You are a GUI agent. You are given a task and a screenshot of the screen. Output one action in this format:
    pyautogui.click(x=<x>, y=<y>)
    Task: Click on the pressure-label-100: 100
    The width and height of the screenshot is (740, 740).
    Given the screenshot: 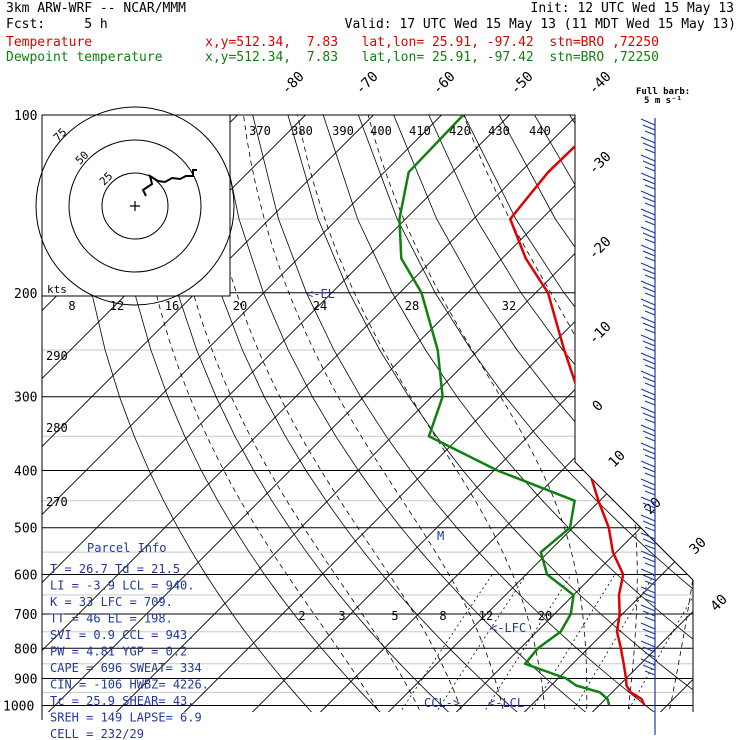 What is the action you would take?
    pyautogui.click(x=25, y=116)
    